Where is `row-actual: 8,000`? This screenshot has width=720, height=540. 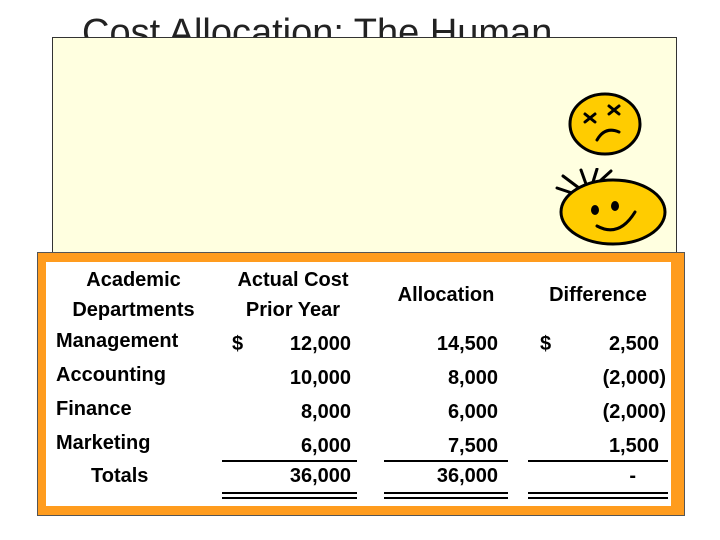
row-actual: 8,000 is located at coordinates (325, 412).